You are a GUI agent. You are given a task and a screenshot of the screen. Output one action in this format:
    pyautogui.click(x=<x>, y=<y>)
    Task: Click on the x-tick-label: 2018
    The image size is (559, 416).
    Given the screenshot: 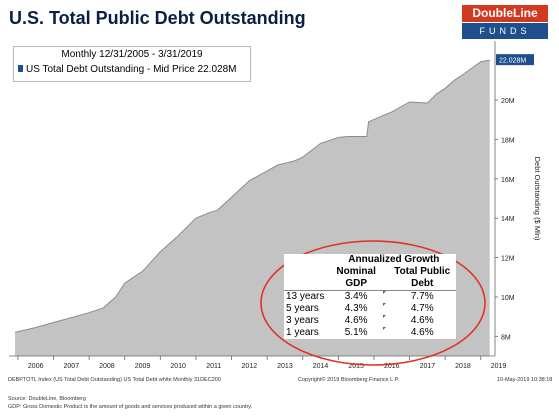 What is the action you would take?
    pyautogui.click(x=463, y=366)
    